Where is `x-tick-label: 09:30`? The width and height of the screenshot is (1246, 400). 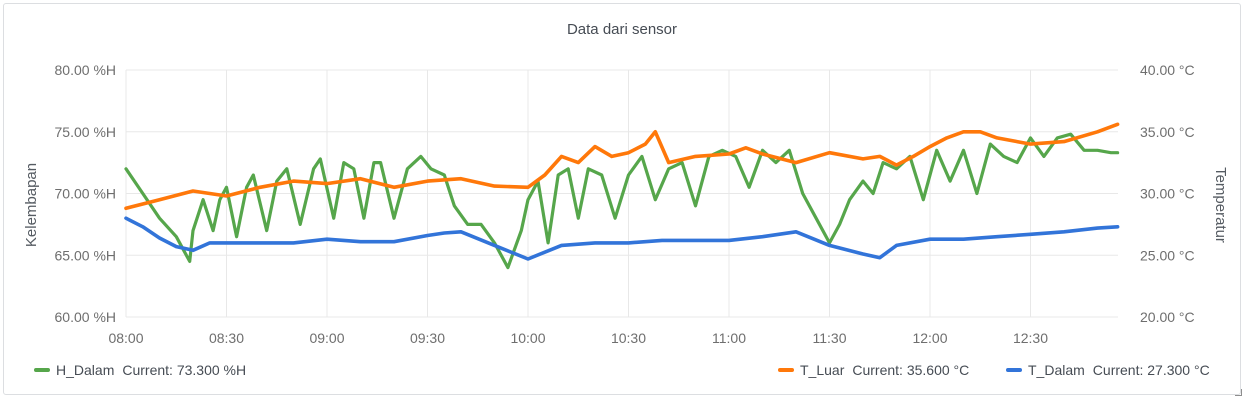
x-tick-label: 09:30 is located at coordinates (427, 338).